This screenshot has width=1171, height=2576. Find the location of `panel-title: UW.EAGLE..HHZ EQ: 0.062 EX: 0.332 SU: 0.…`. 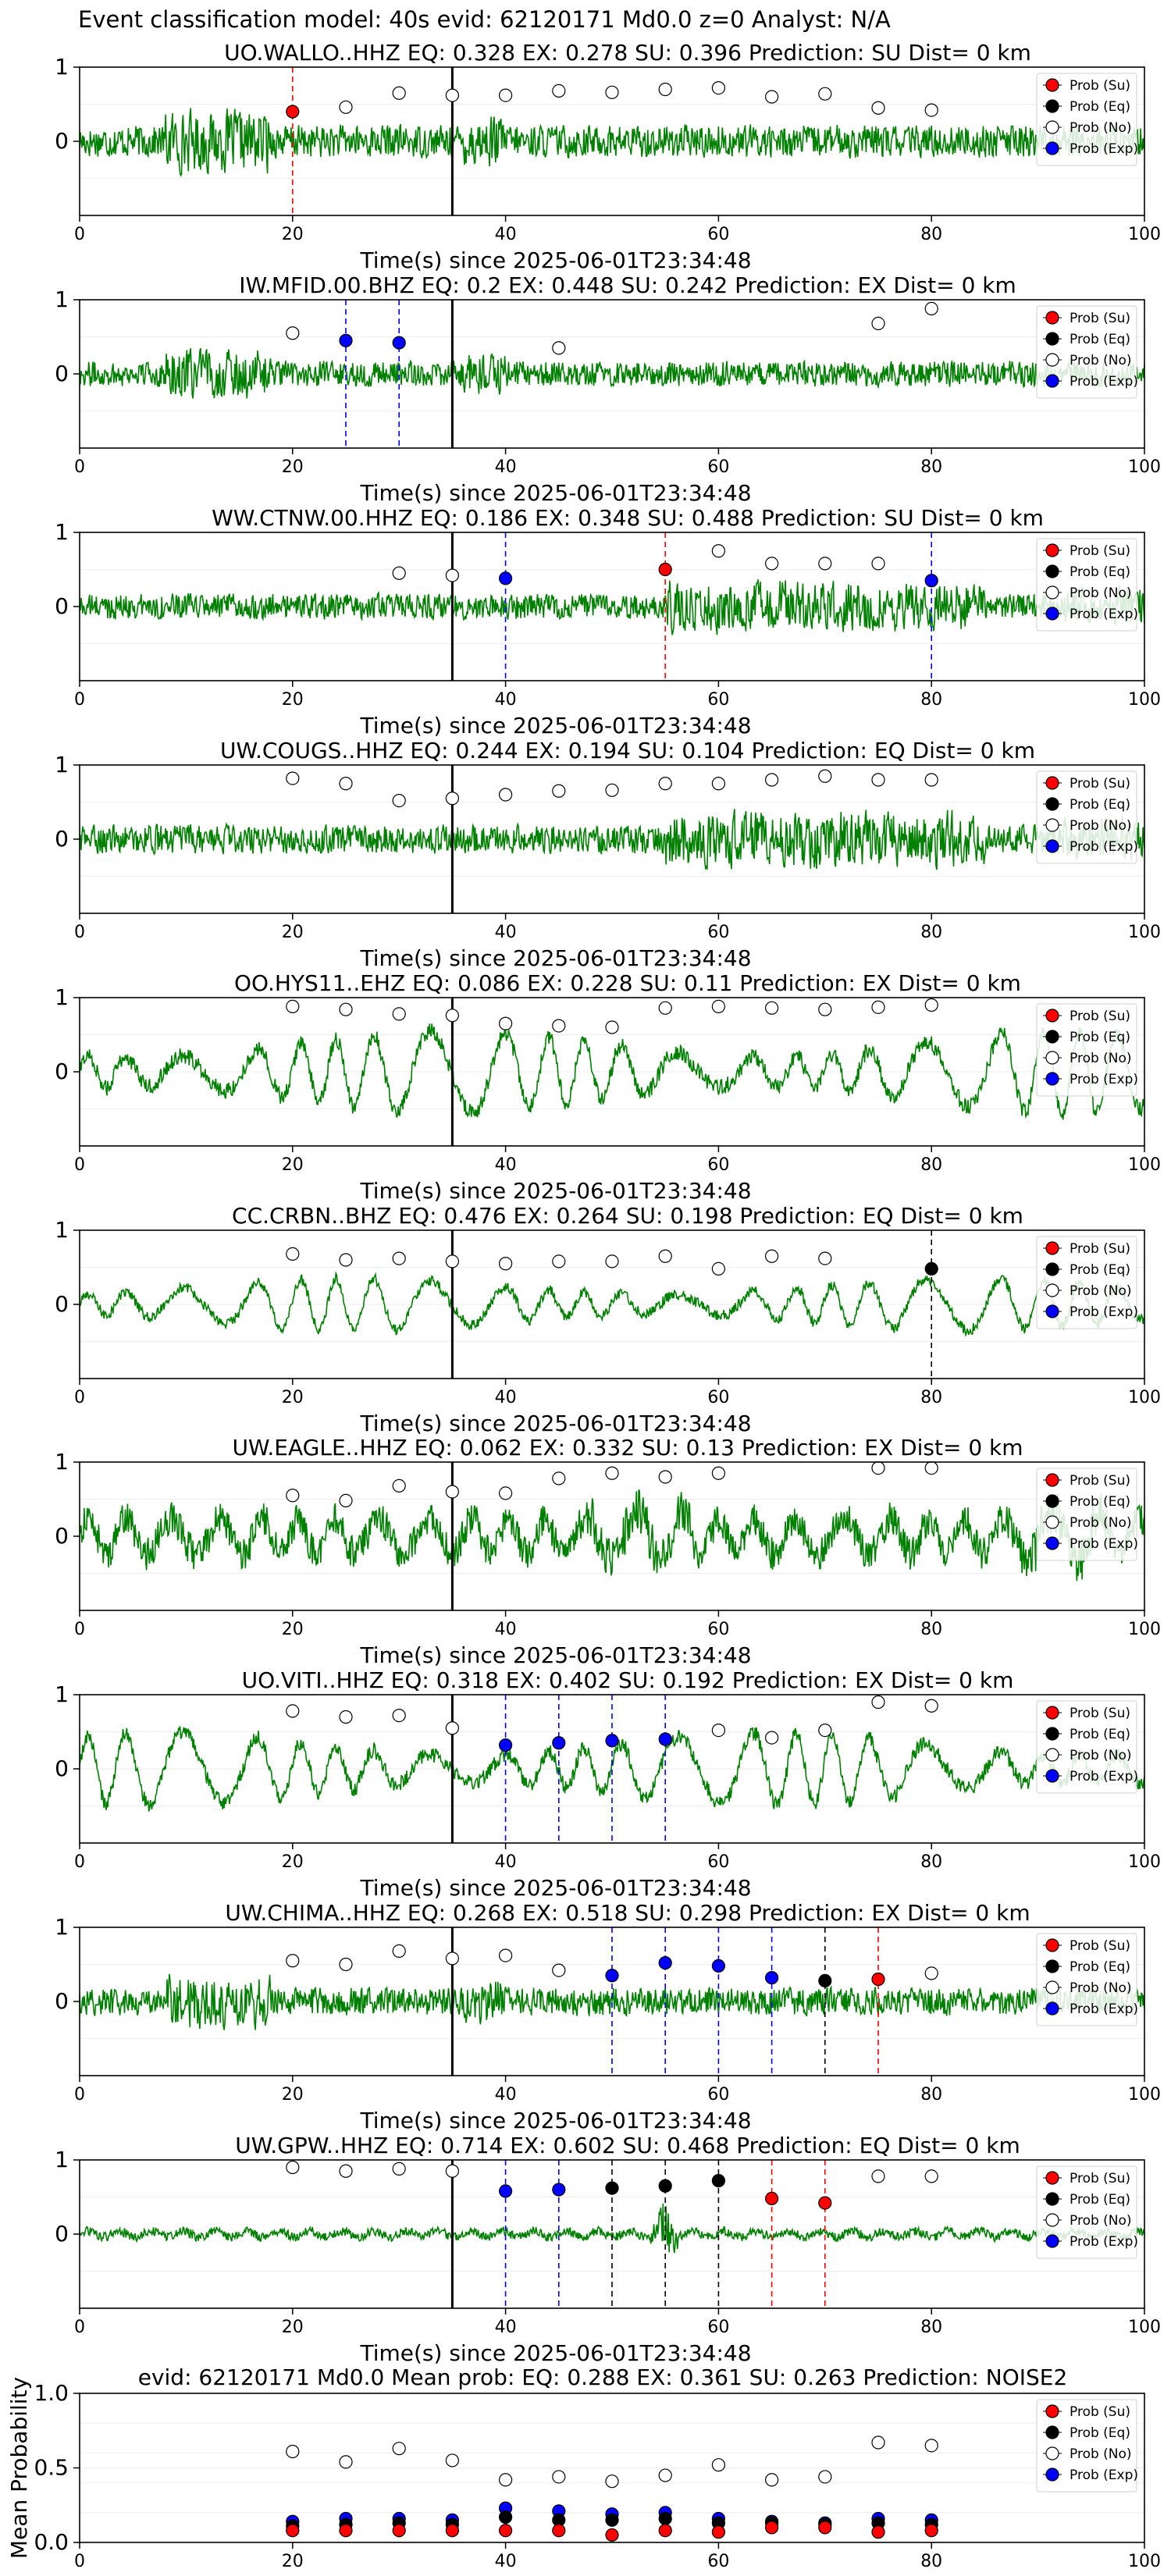

panel-title: UW.EAGLE..HHZ EQ: 0.062 EX: 0.332 SU: 0.… is located at coordinates (627, 1448).